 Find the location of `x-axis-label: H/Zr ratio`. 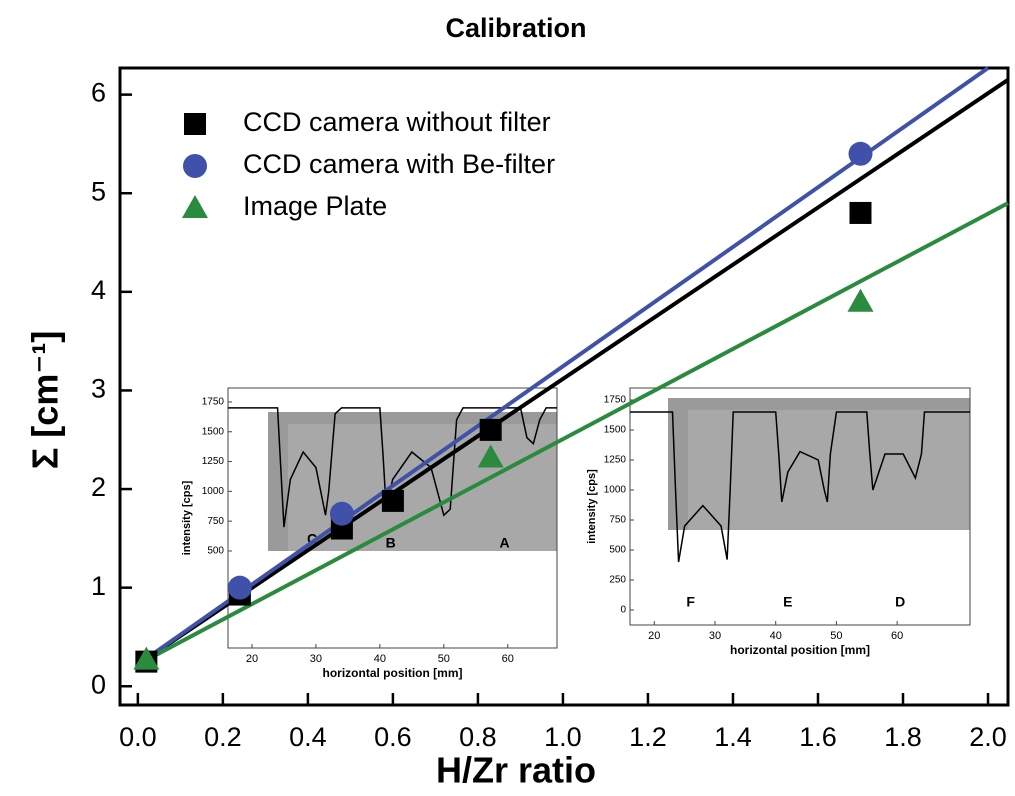

x-axis-label: H/Zr ratio is located at coordinates (516, 770).